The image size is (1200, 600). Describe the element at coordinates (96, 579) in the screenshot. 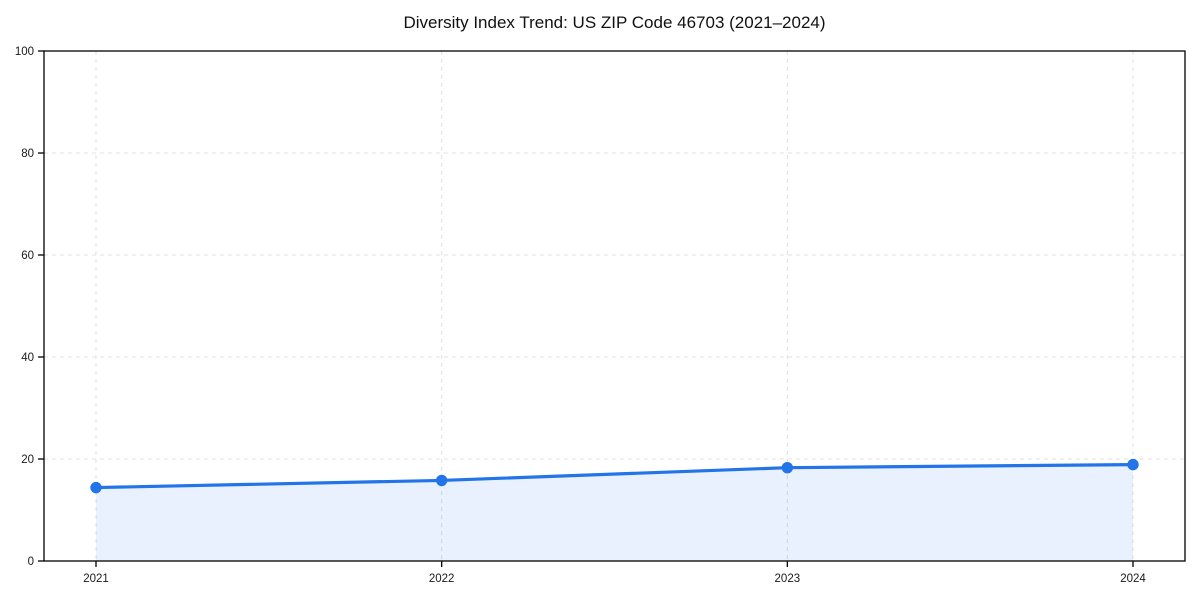

I see `x-tick-label-2021: 2021` at that location.